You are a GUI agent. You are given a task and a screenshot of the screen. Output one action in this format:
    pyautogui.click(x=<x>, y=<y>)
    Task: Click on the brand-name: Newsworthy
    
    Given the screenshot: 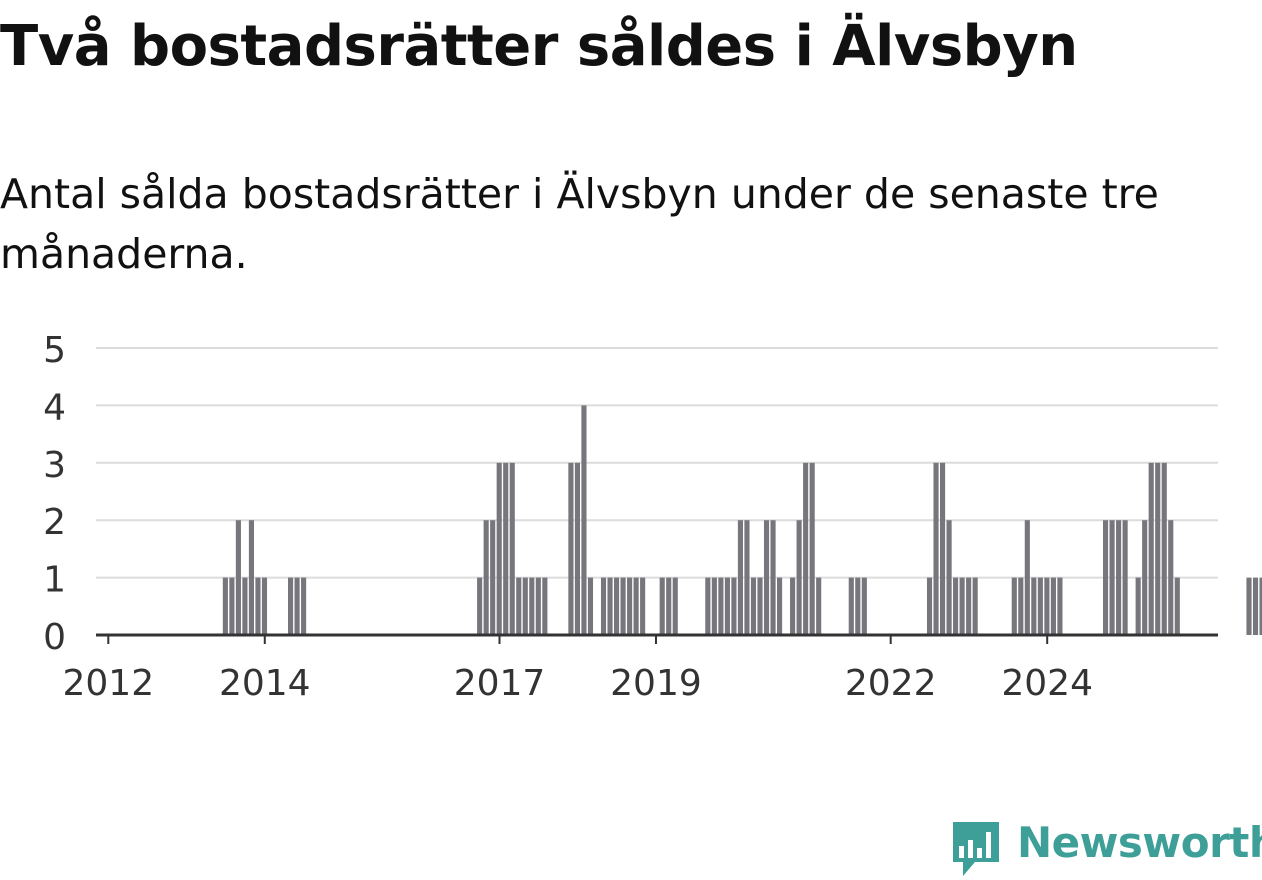 What is the action you would take?
    pyautogui.click(x=1139, y=842)
    